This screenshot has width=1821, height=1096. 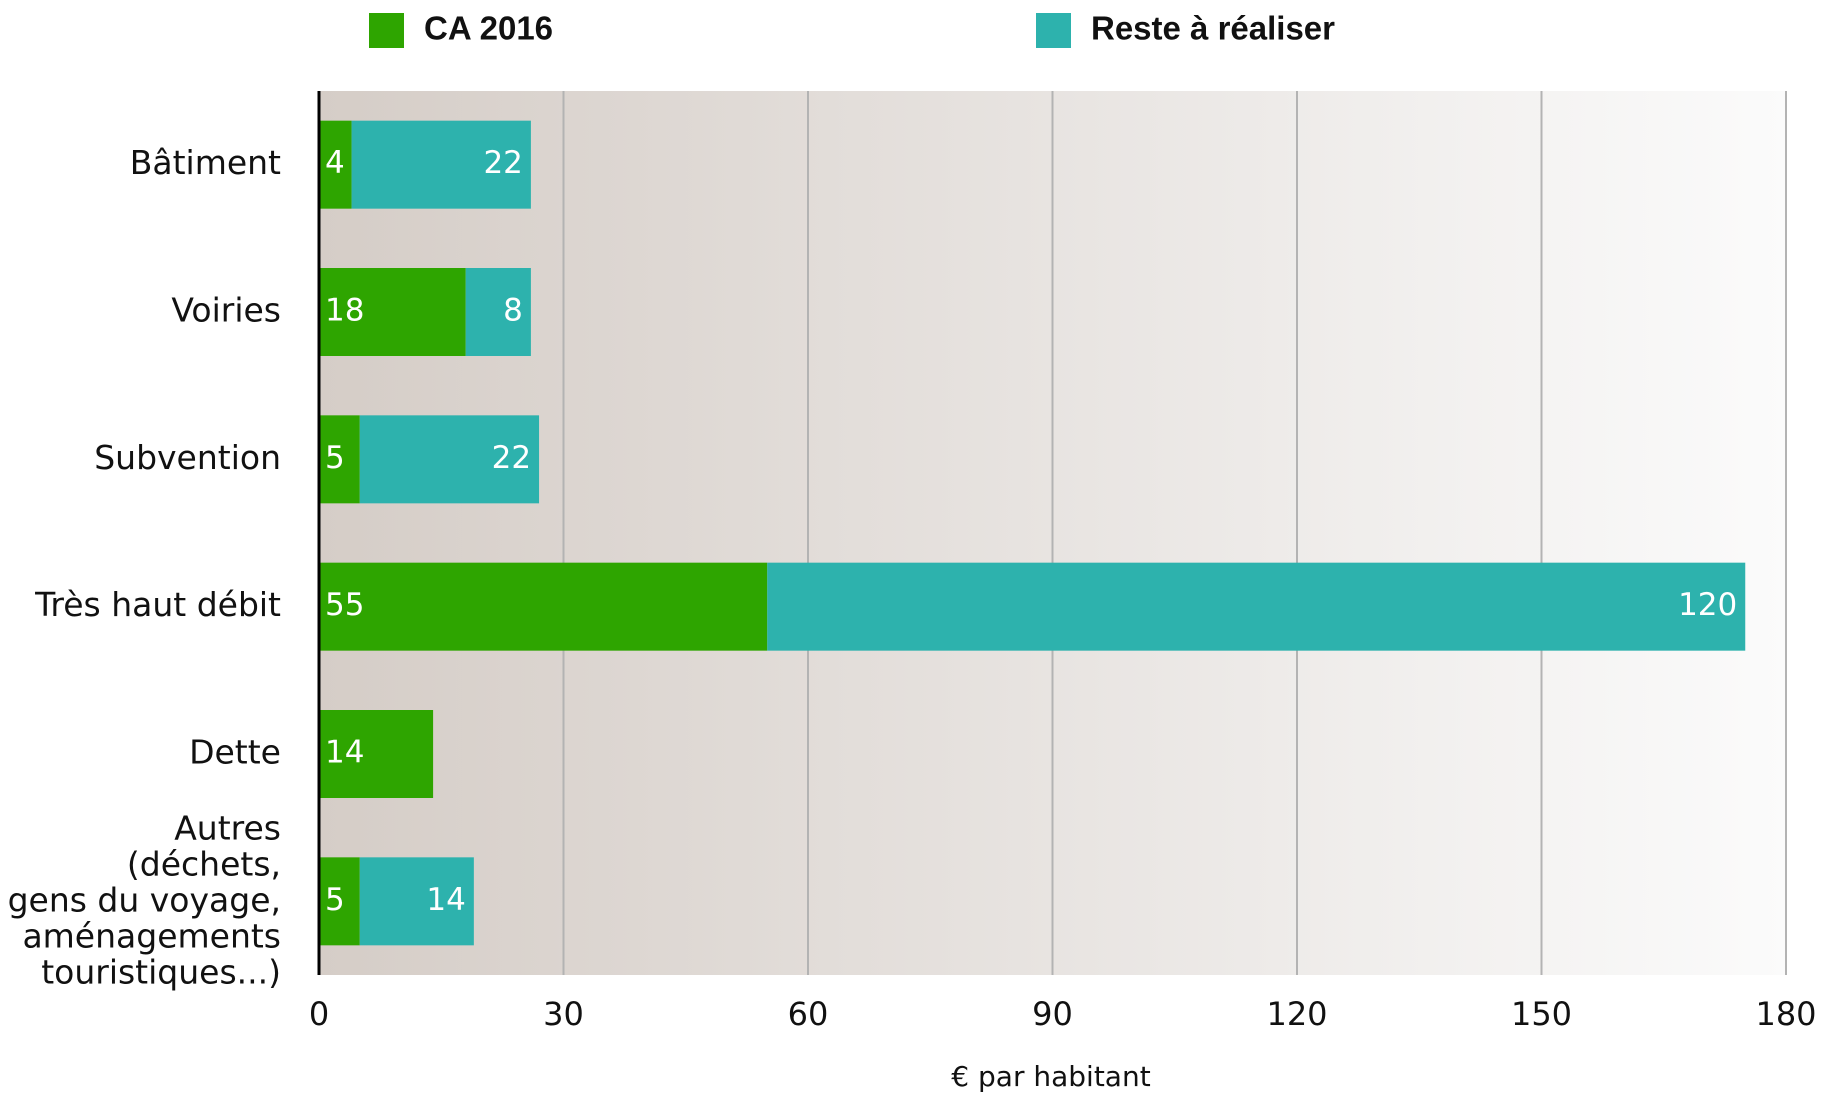 What do you see at coordinates (513, 311) in the screenshot?
I see `value-label: 8` at bounding box center [513, 311].